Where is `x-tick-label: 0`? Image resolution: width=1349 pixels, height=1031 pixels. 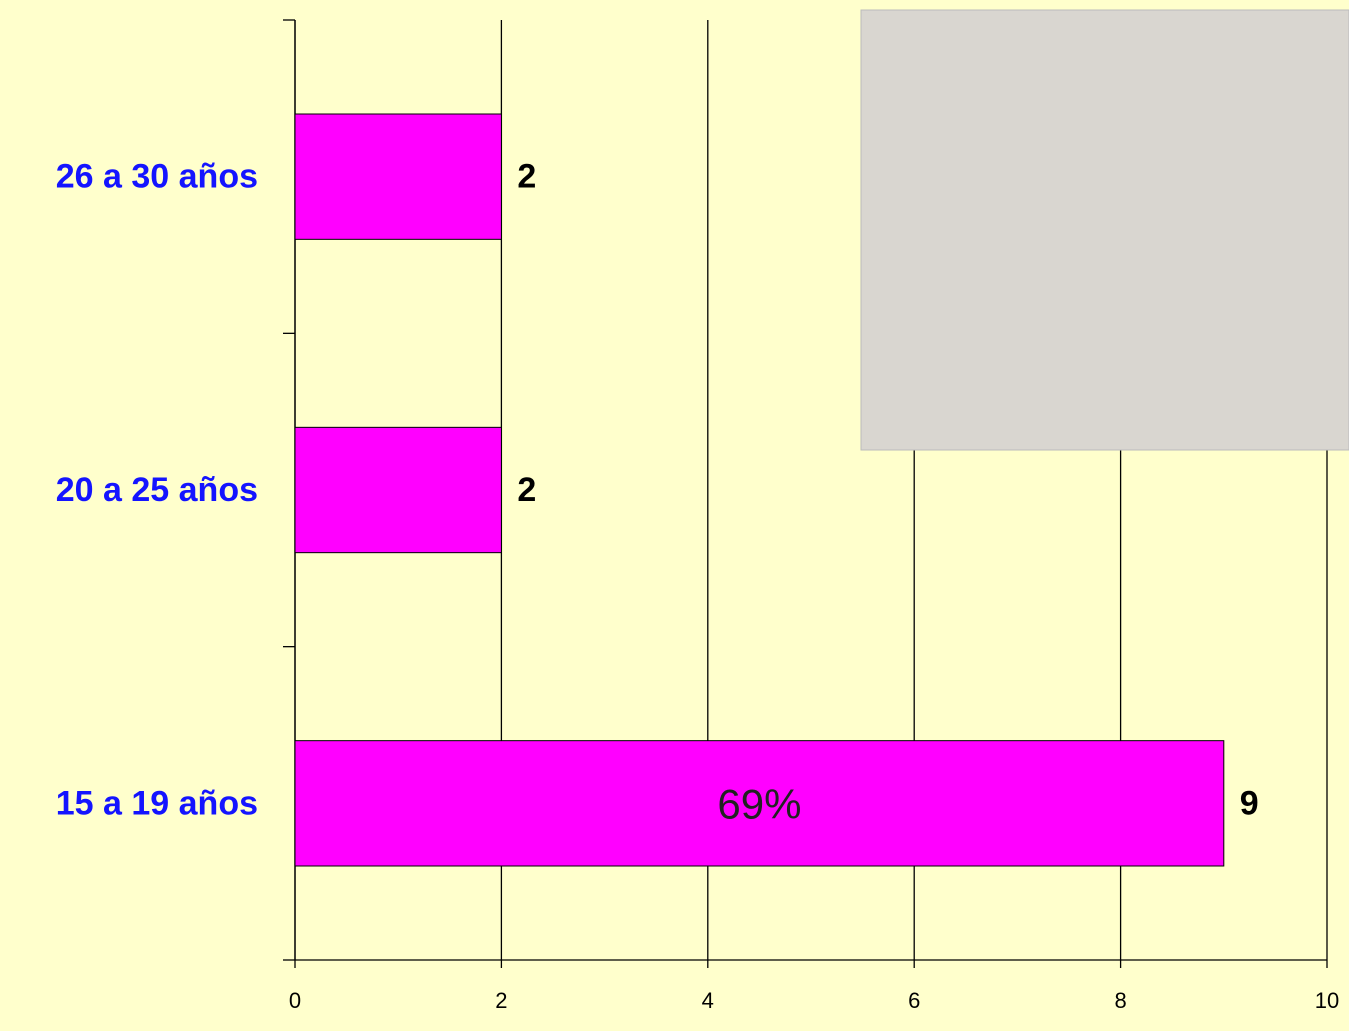
x-tick-label: 0 is located at coordinates (295, 1000).